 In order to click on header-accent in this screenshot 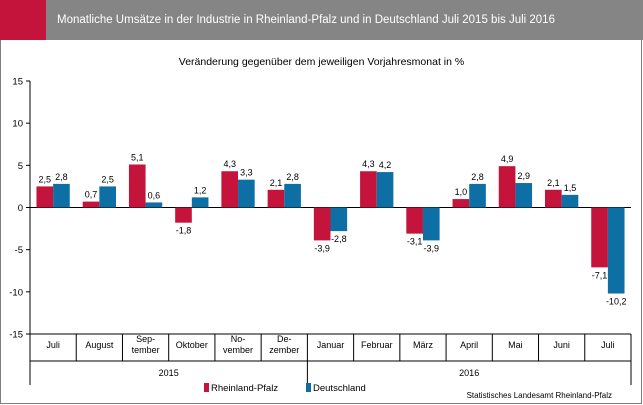, I will do `click(23, 20)`.